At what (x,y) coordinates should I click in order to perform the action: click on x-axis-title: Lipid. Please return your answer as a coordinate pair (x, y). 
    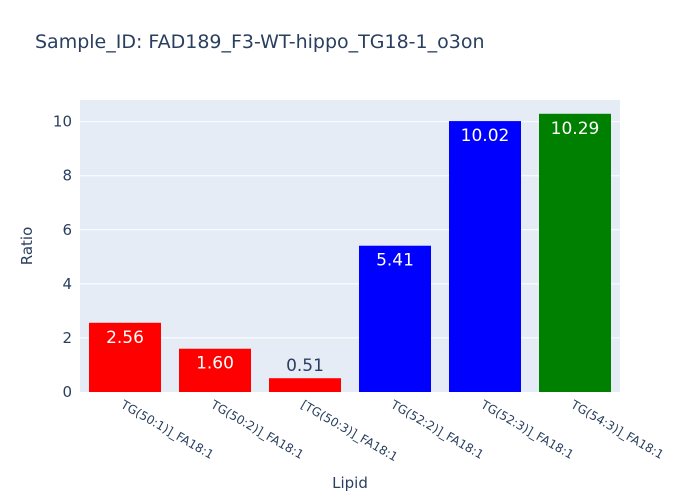
    Looking at the image, I should click on (350, 483).